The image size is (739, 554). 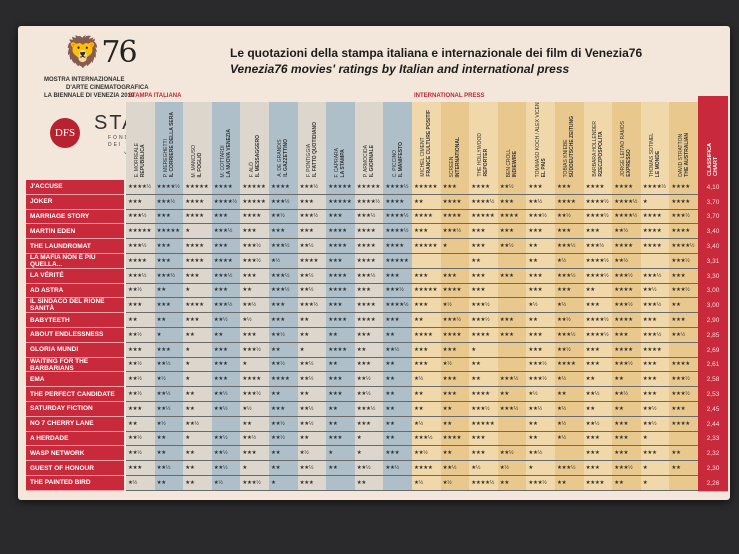 I want to click on critic-label: F. ALÒ IL MESSAGGERO, so click(x=255, y=156).